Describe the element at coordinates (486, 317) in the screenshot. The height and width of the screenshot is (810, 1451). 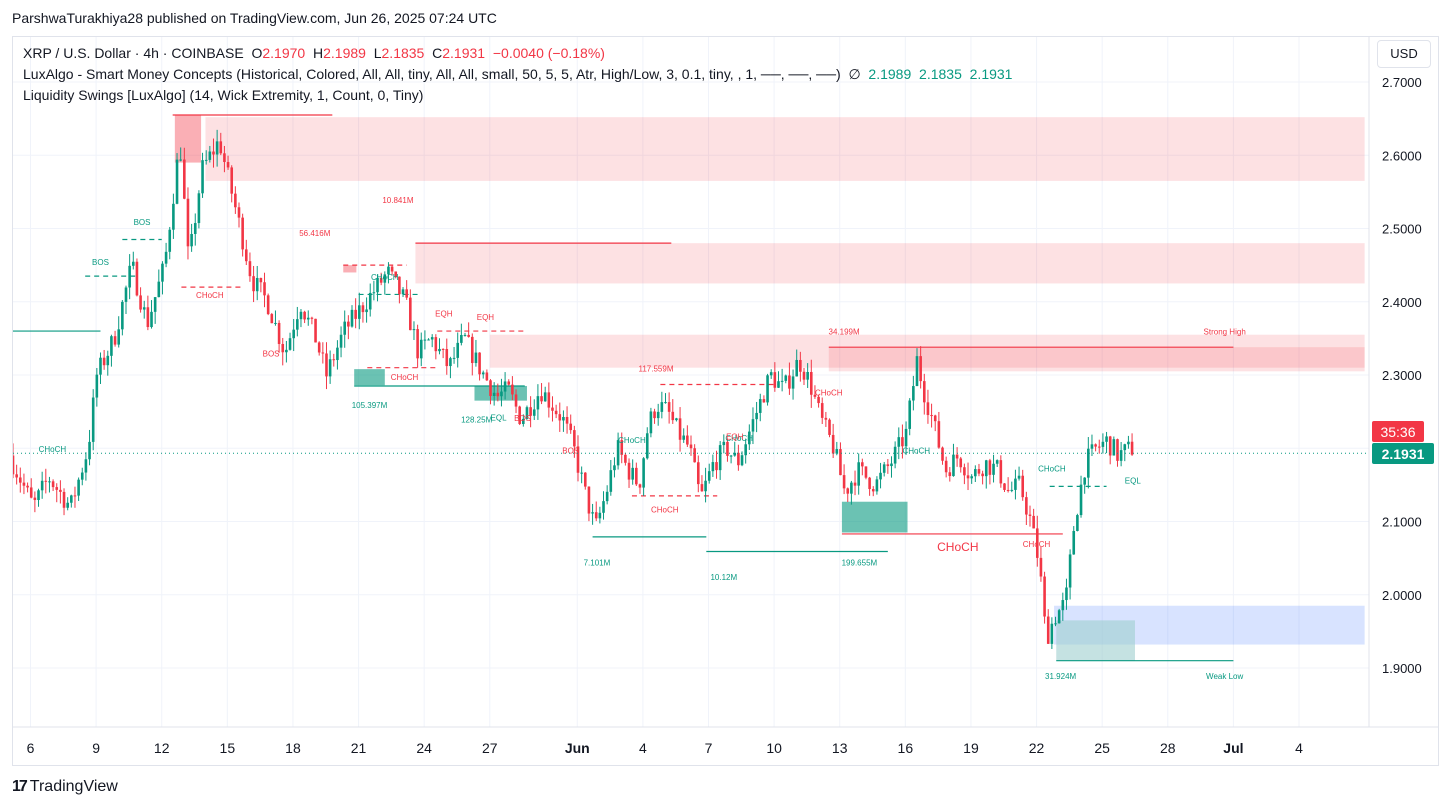
I see `smc-annotation: EQH` at that location.